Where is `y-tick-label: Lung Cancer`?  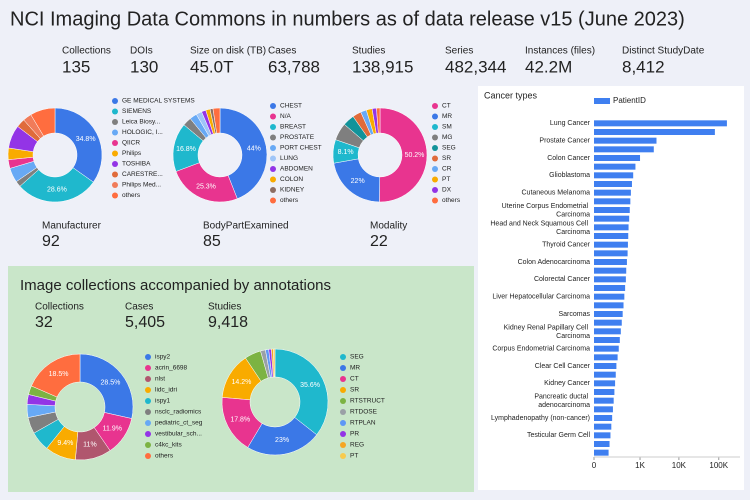
y-tick-label: Lung Cancer is located at coordinates (570, 123).